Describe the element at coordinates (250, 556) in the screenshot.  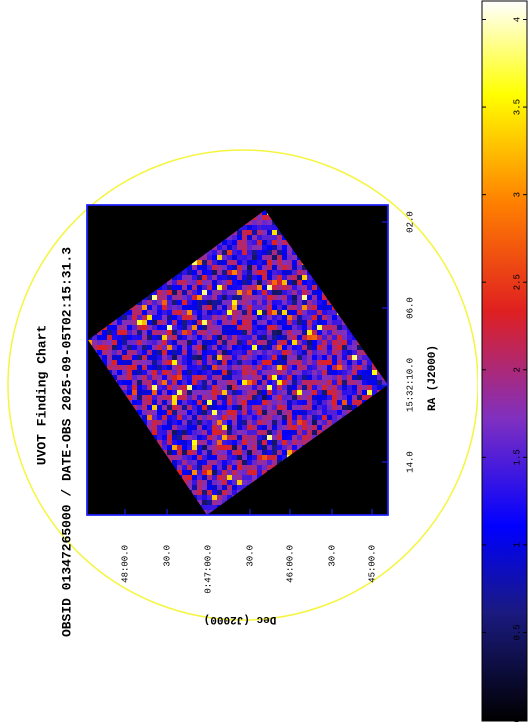
I see `y-tick-label: 30.0` at that location.